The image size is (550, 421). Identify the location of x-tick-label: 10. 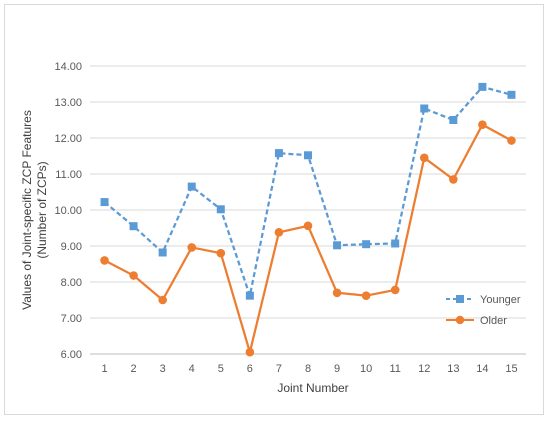
(366, 369).